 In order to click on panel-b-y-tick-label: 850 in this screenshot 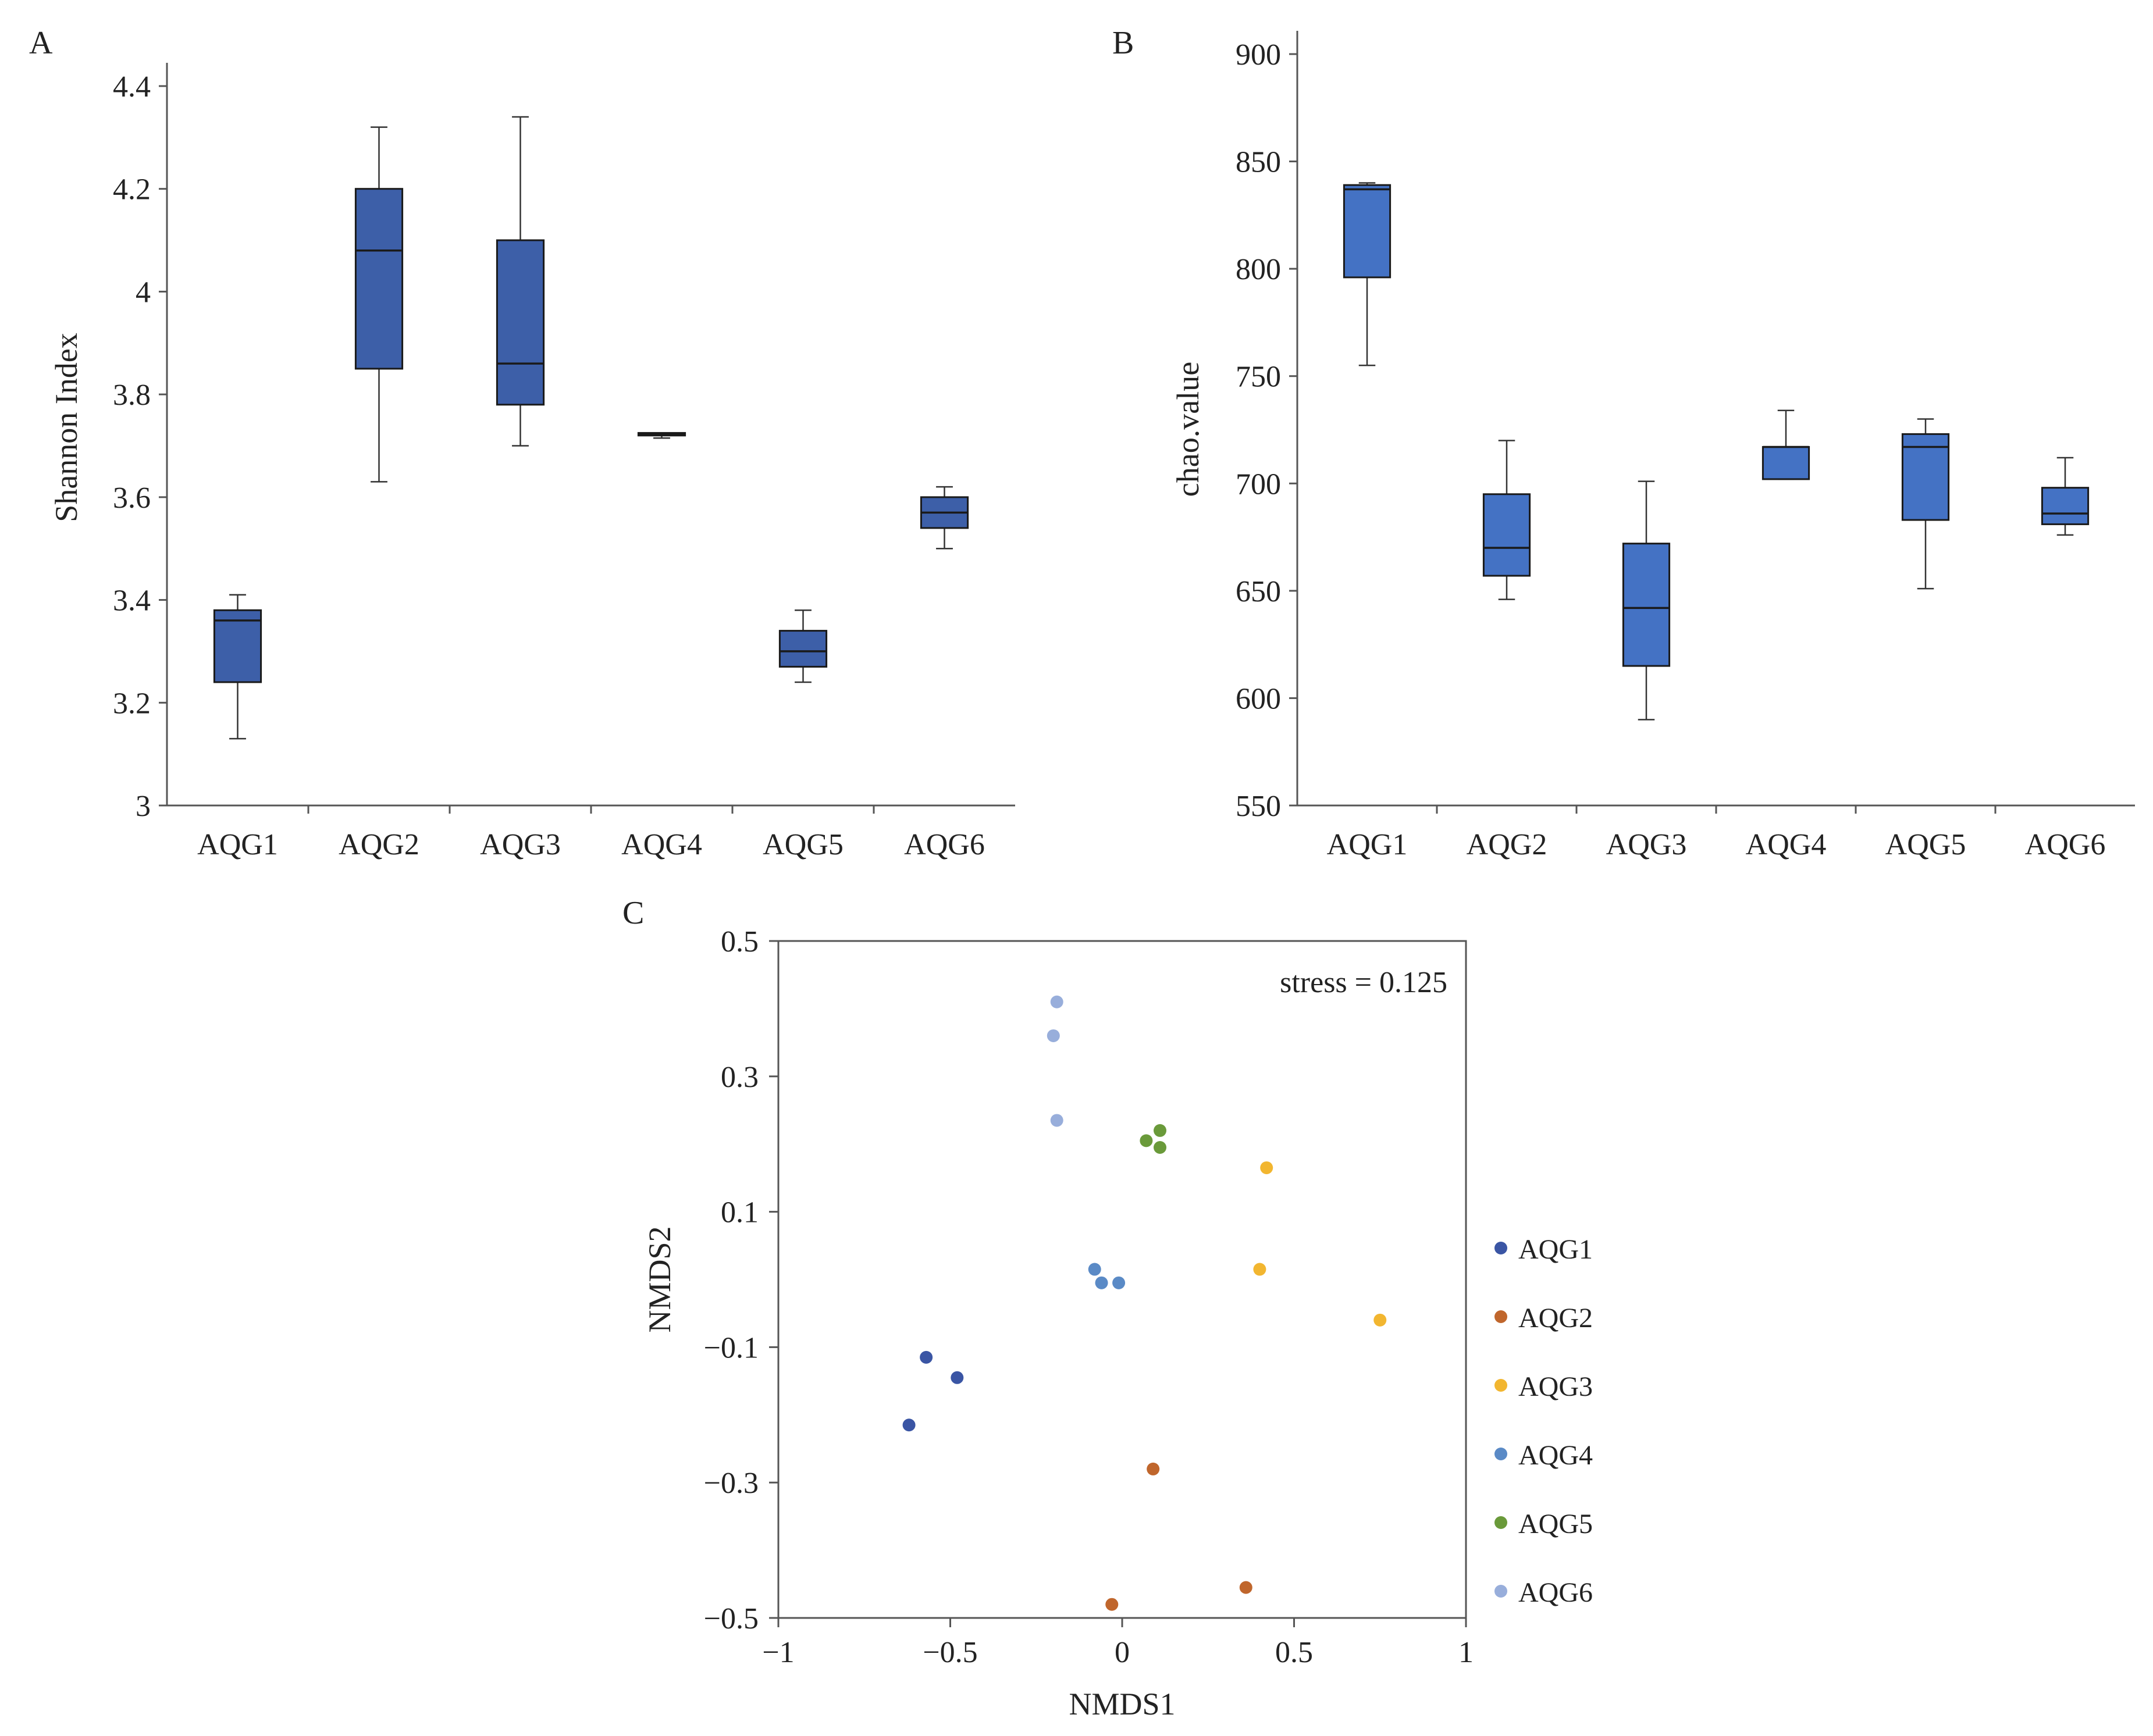, I will do `click(1258, 162)`.